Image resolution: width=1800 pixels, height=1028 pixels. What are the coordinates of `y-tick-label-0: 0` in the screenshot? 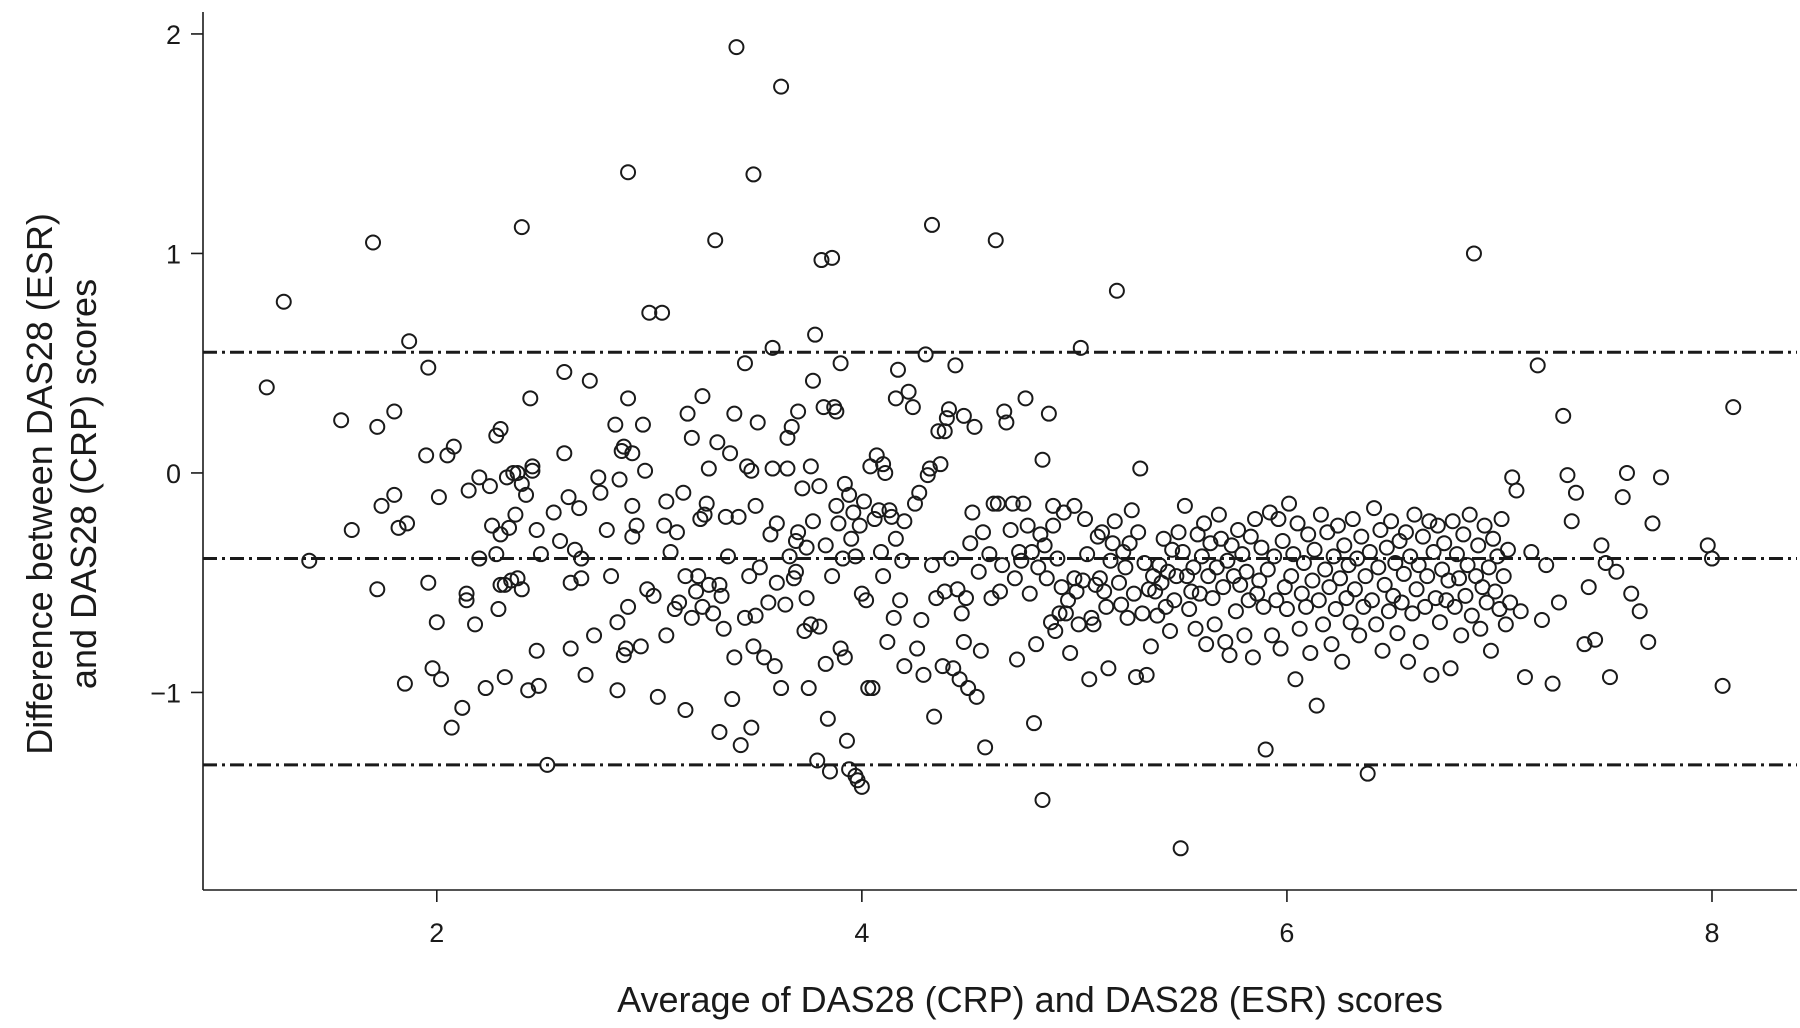 It's located at (173, 474).